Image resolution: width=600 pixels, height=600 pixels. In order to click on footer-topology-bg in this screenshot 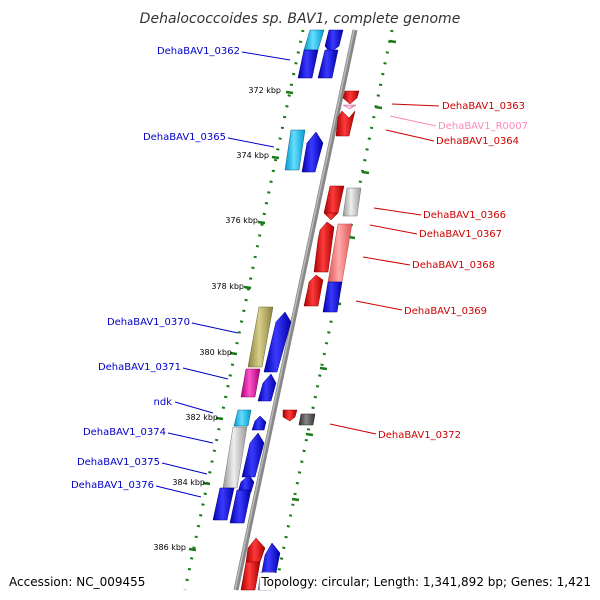, I will do `click(427, 581)`.